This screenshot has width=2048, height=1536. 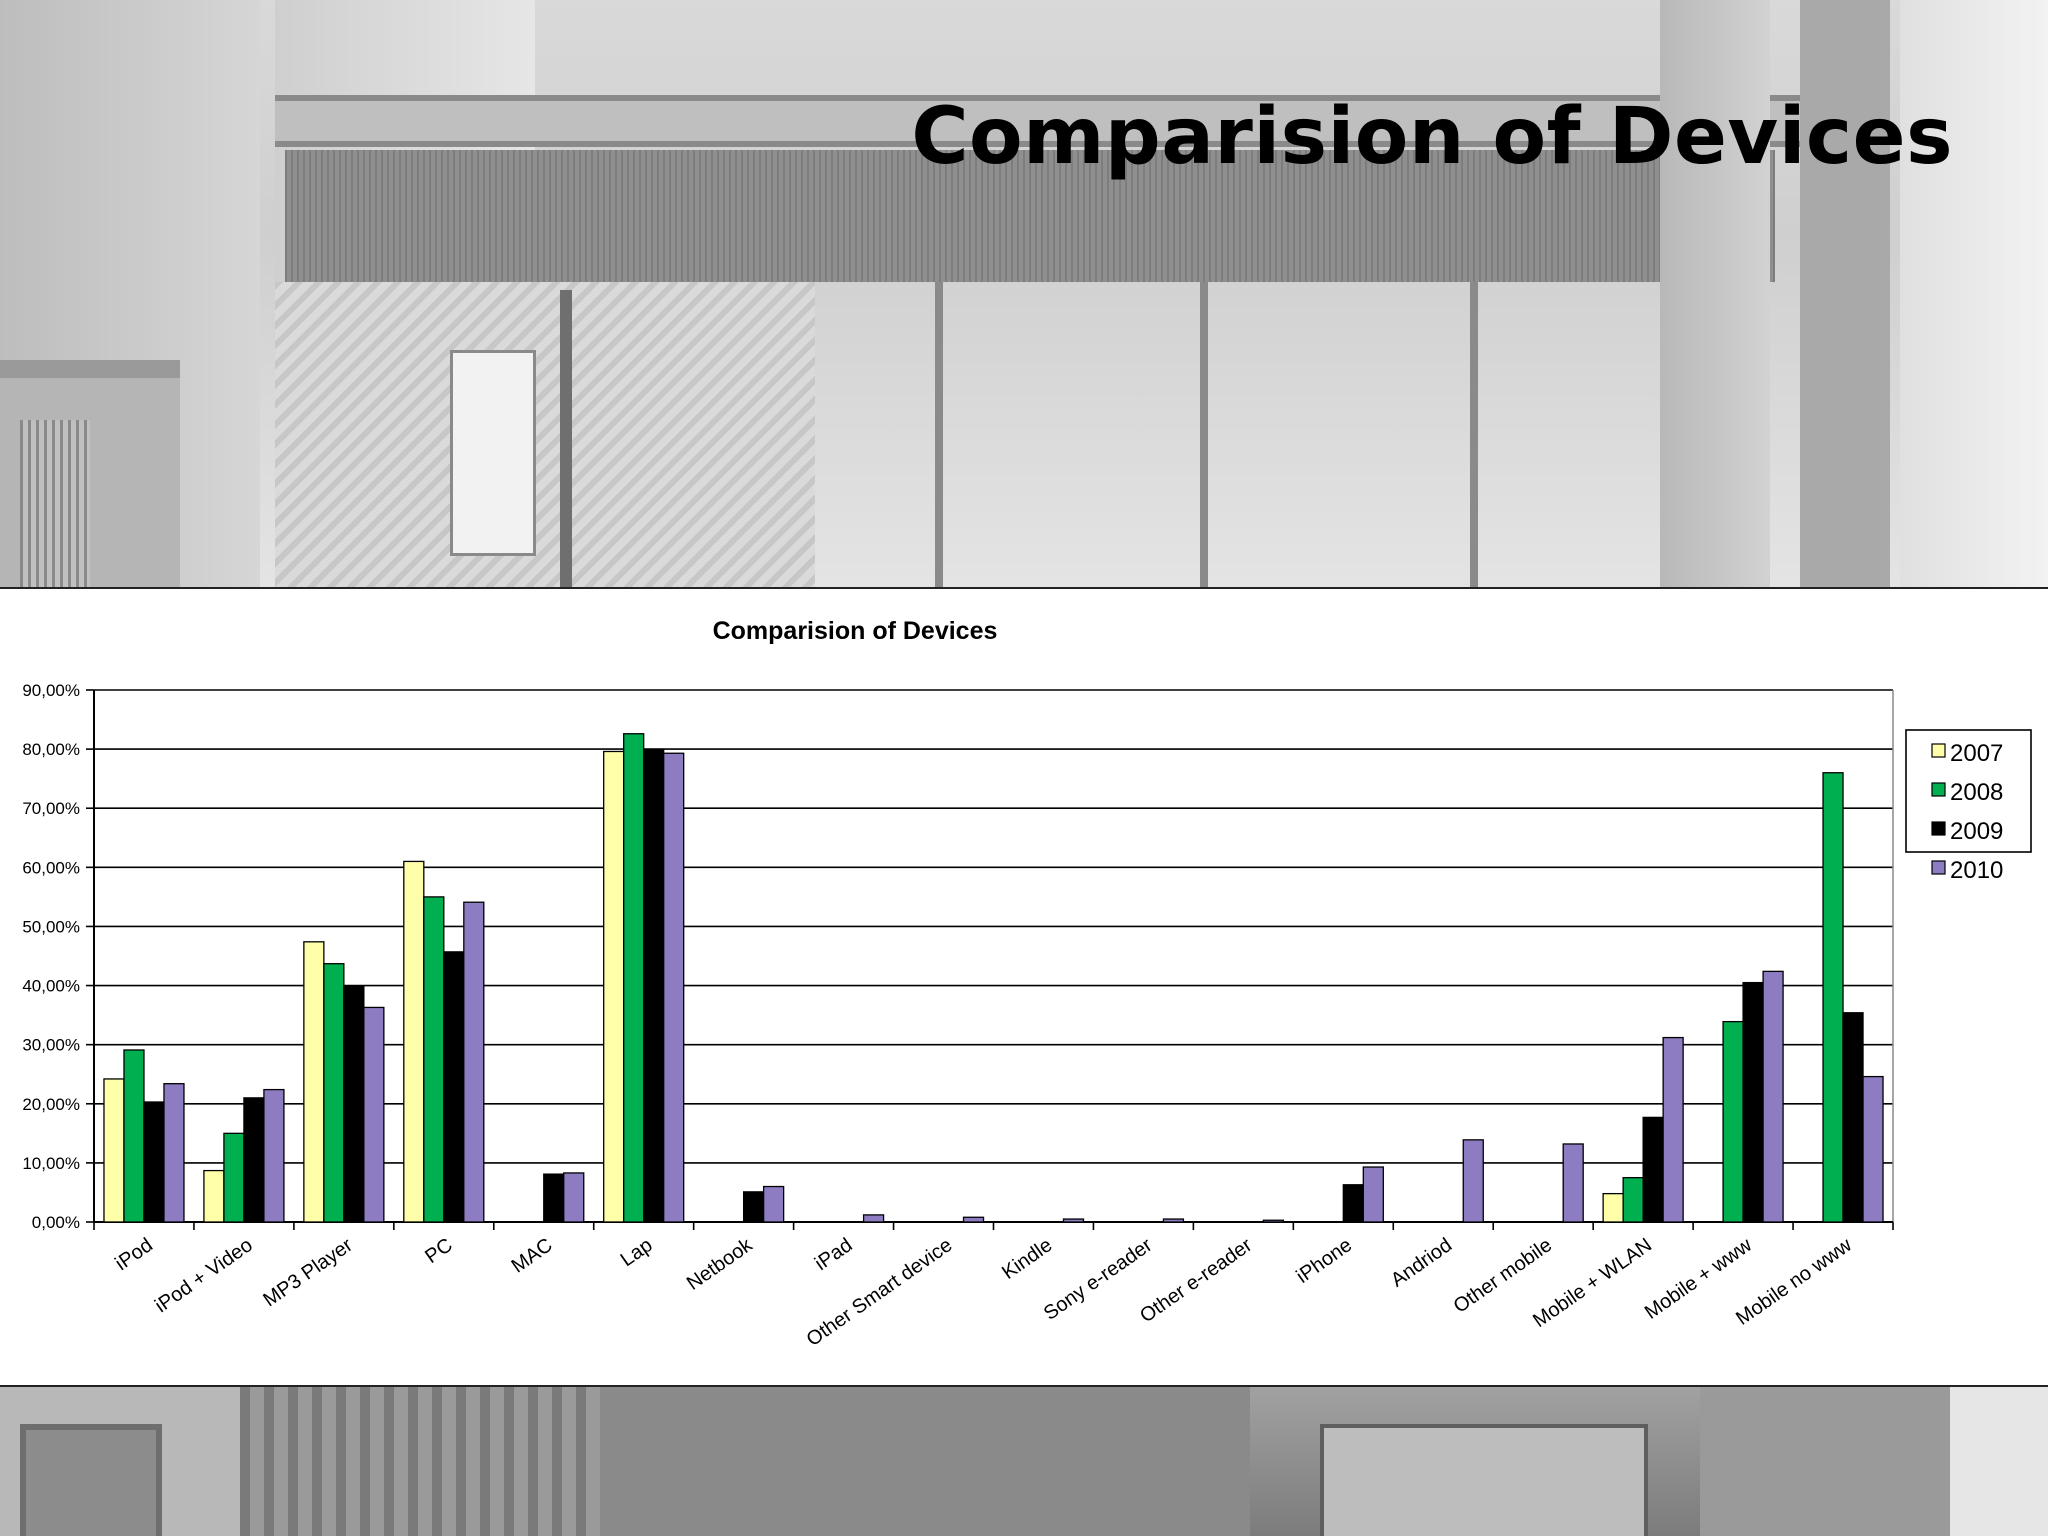 What do you see at coordinates (1976, 831) in the screenshot?
I see `legend-label: 2009` at bounding box center [1976, 831].